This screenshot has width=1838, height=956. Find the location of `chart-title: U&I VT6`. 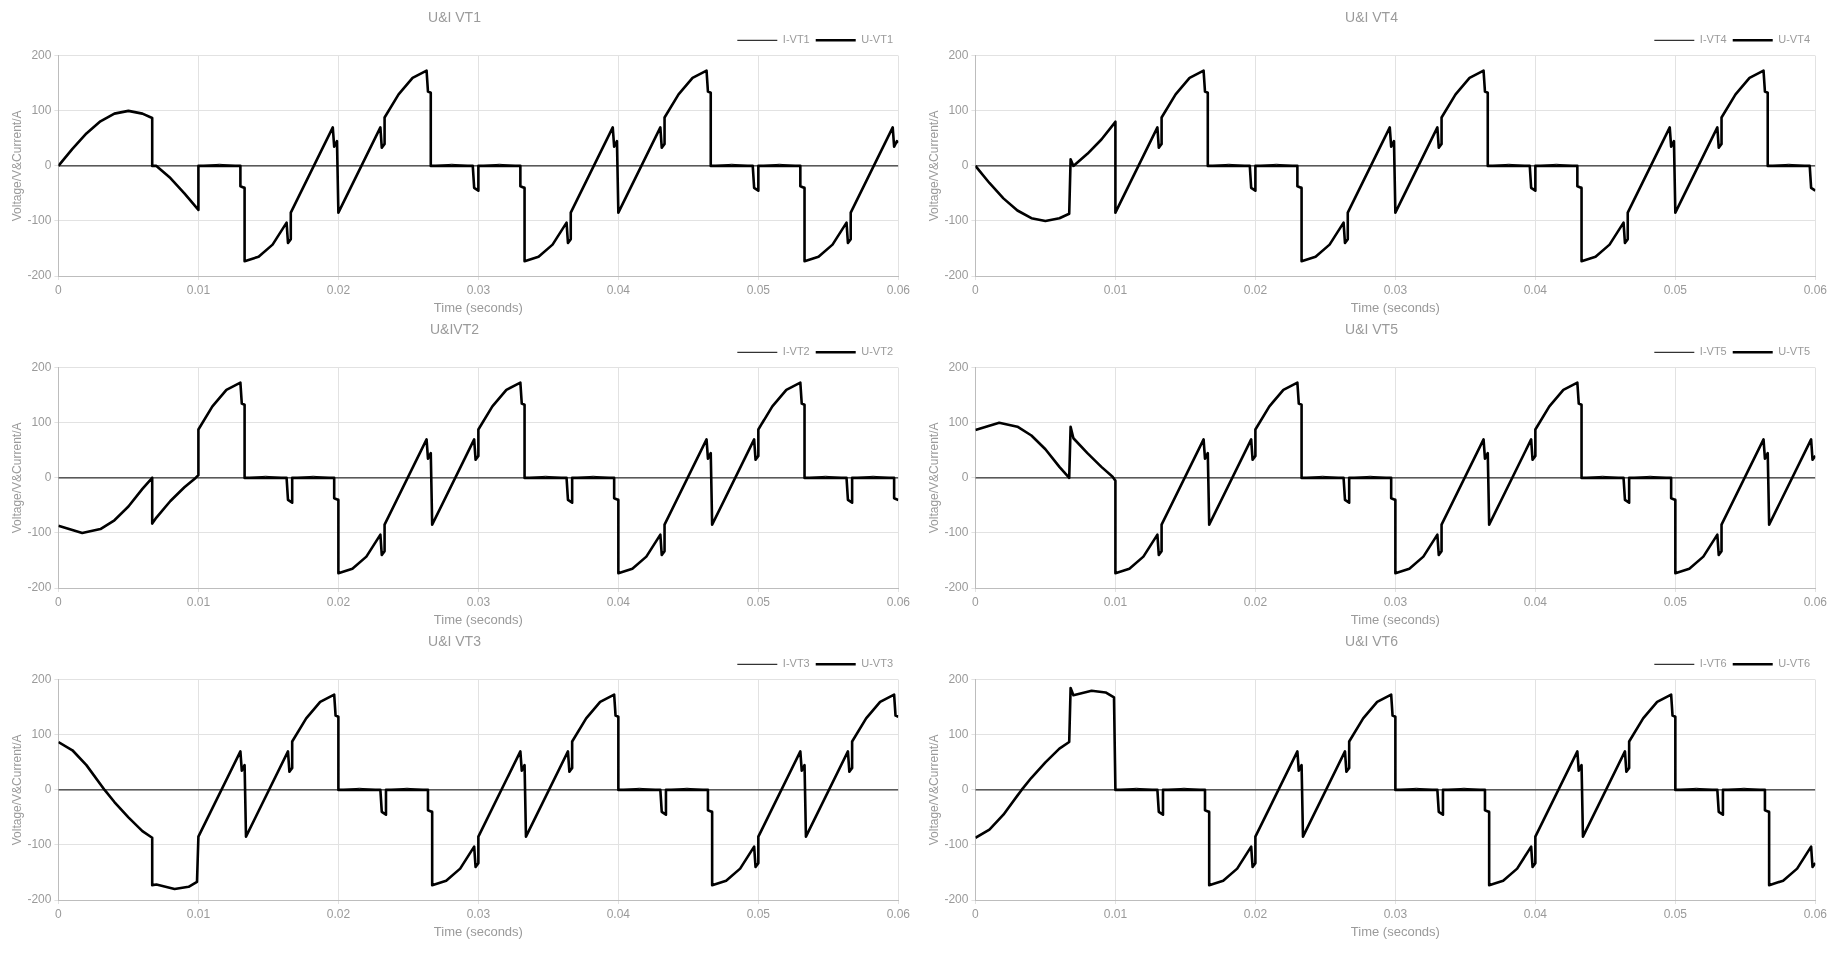

chart-title: U&I VT6 is located at coordinates (1372, 641).